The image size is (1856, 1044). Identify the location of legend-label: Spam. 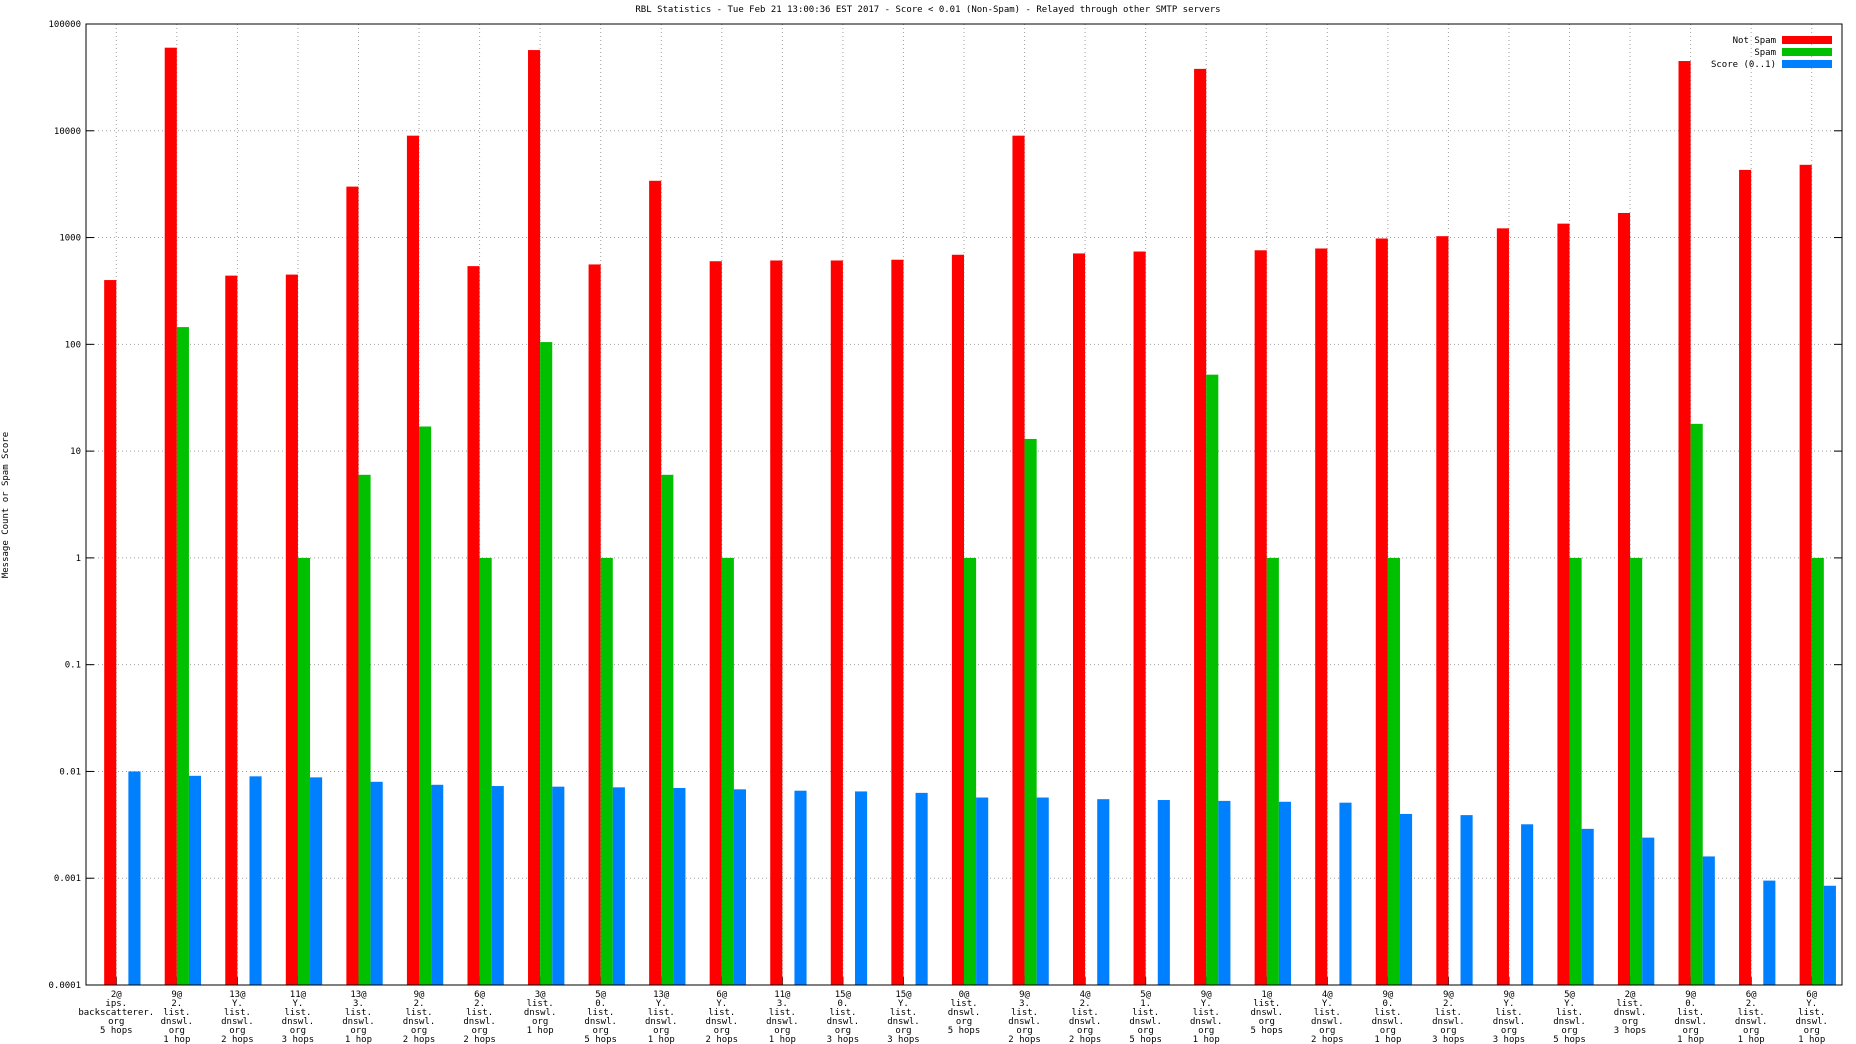
(1765, 53).